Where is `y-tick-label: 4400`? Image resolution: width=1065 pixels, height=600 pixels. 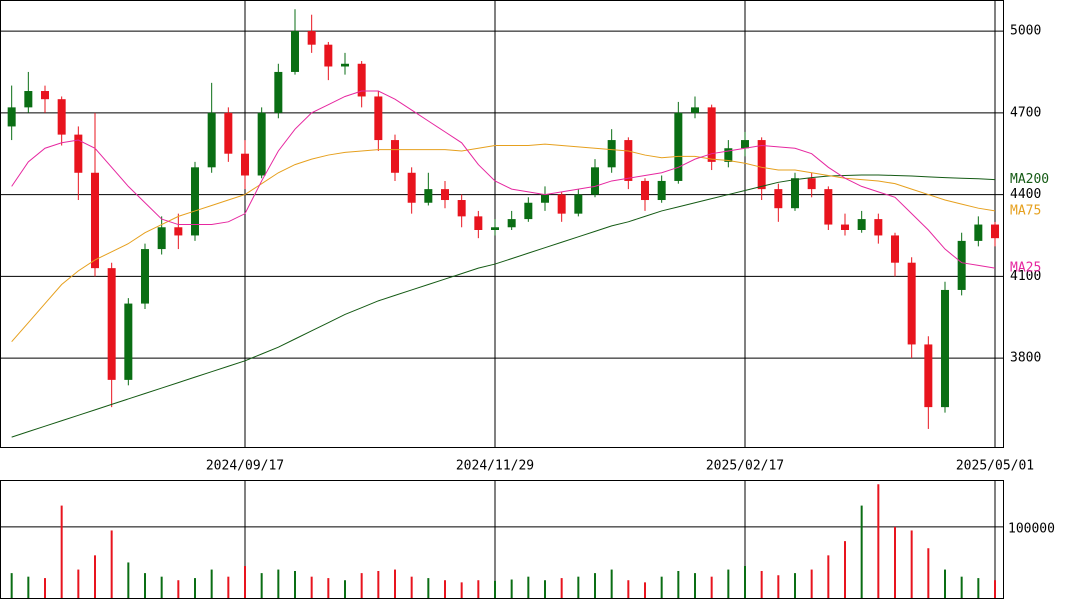
y-tick-label: 4400 is located at coordinates (1025, 194).